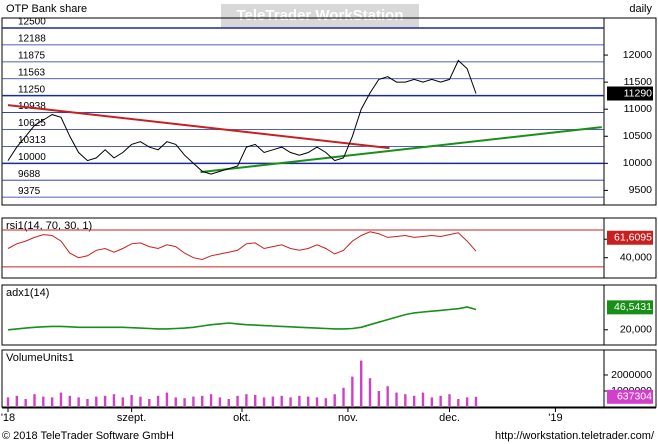 This screenshot has height=444, width=658. I want to click on level-label: 11563, so click(32, 72).